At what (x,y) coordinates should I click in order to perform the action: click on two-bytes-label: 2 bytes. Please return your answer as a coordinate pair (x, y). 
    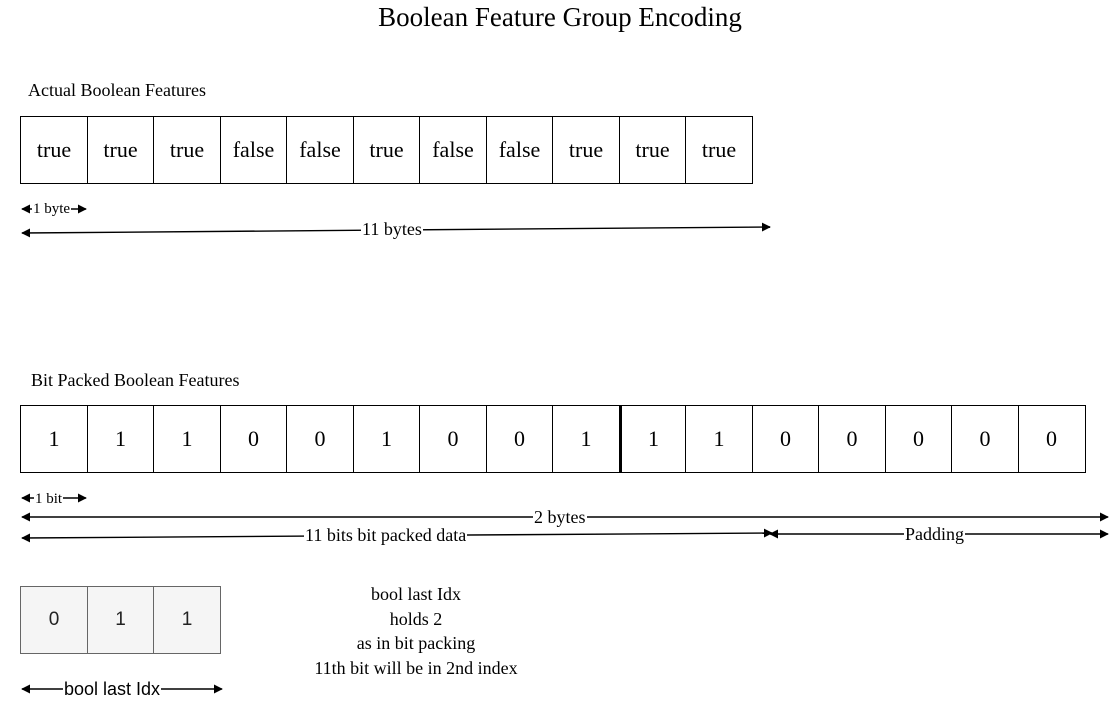
    Looking at the image, I should click on (560, 517).